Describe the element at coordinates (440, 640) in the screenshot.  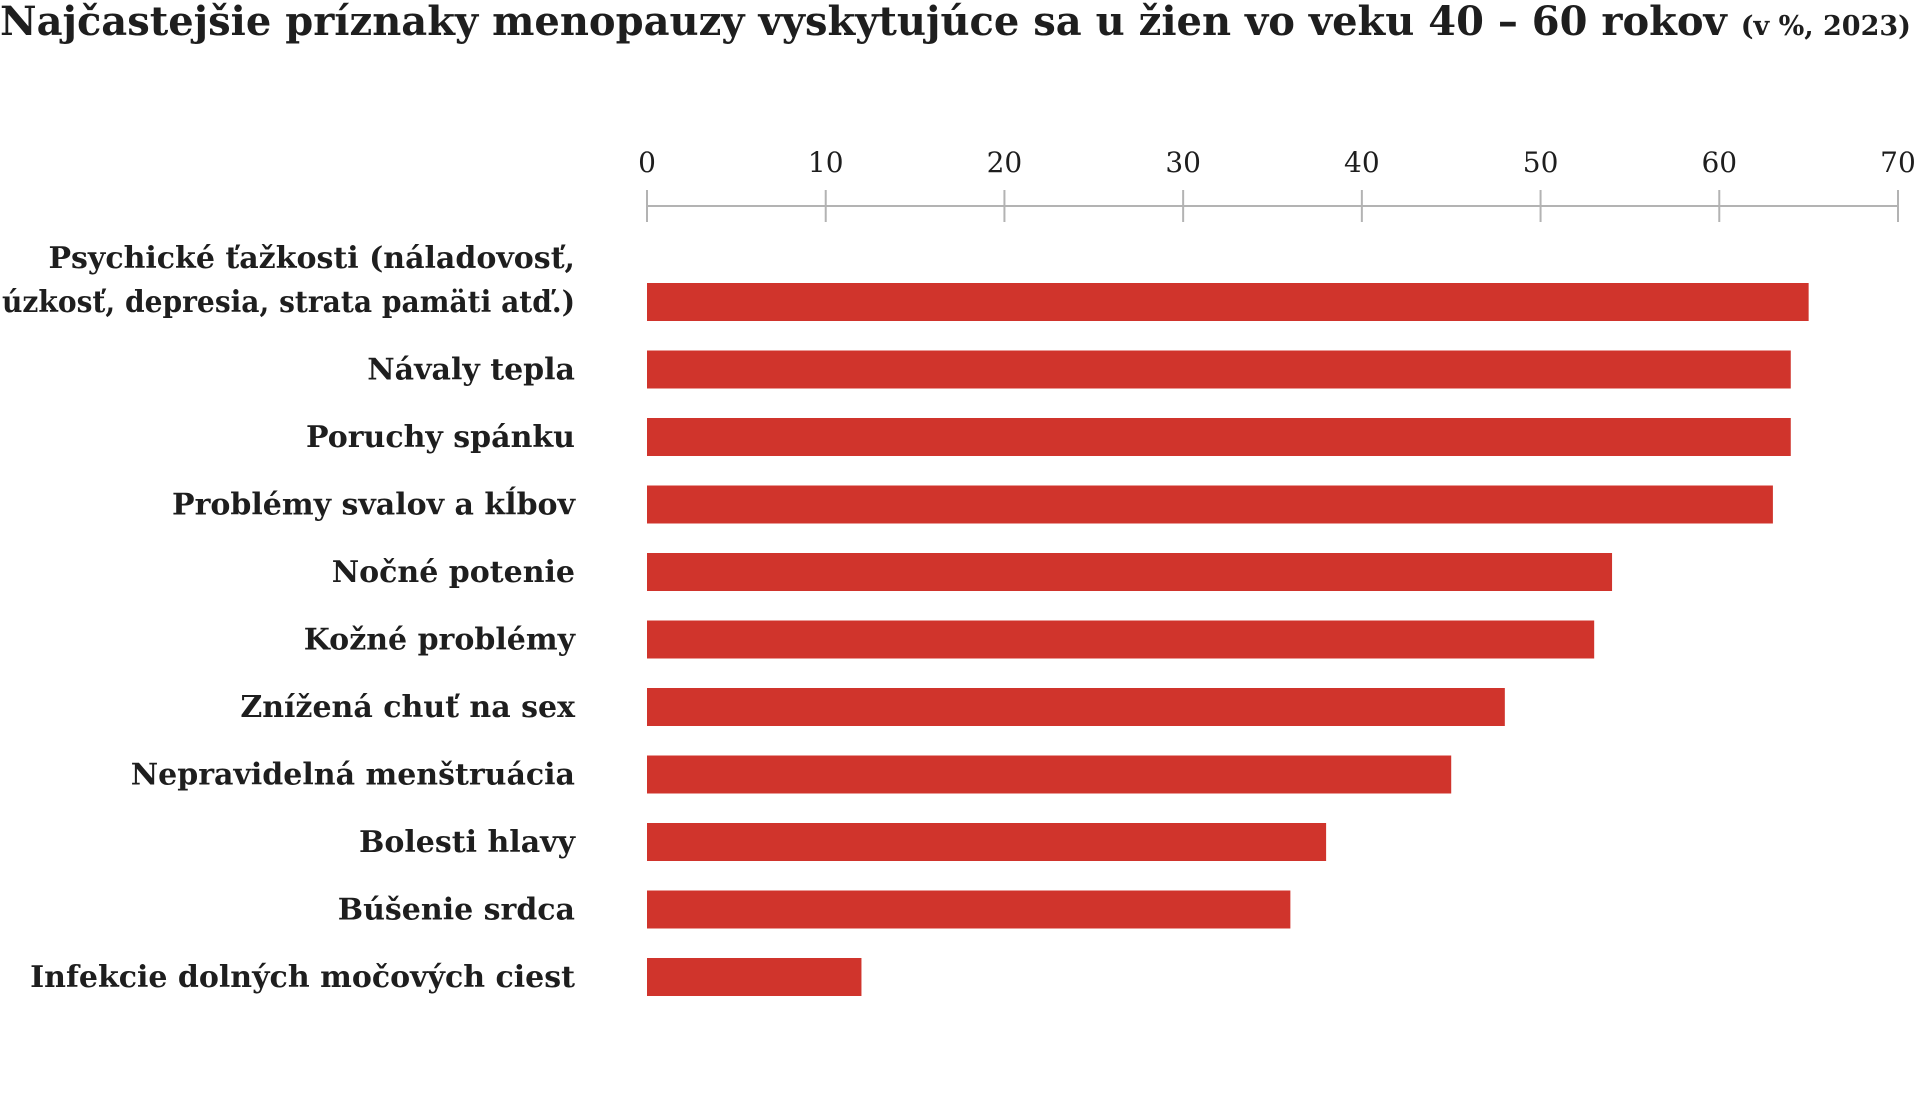
I see `category-label: Kožné problémy` at that location.